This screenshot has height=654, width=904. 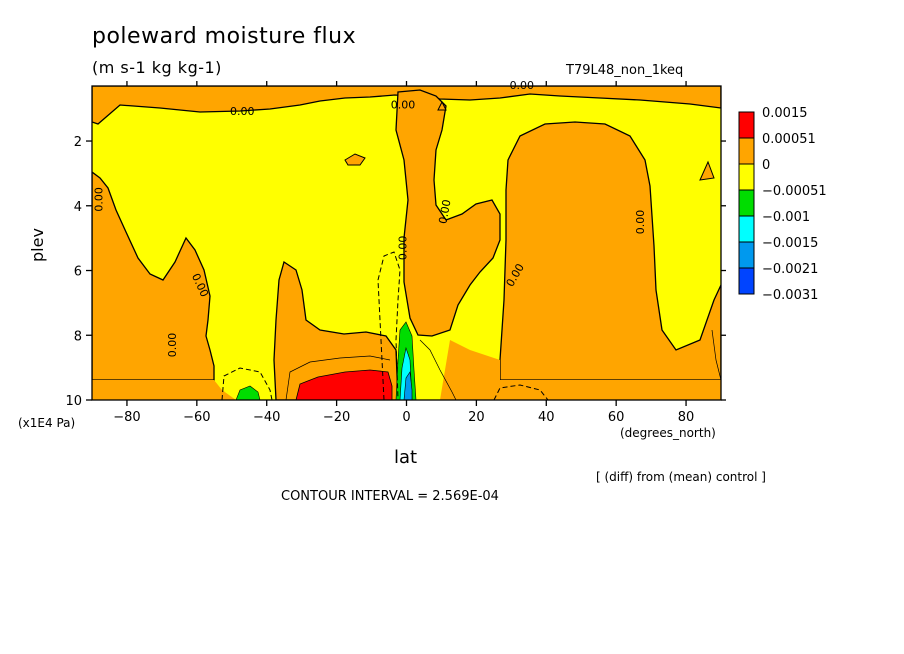 What do you see at coordinates (406, 457) in the screenshot?
I see `x-axis-label: lat` at bounding box center [406, 457].